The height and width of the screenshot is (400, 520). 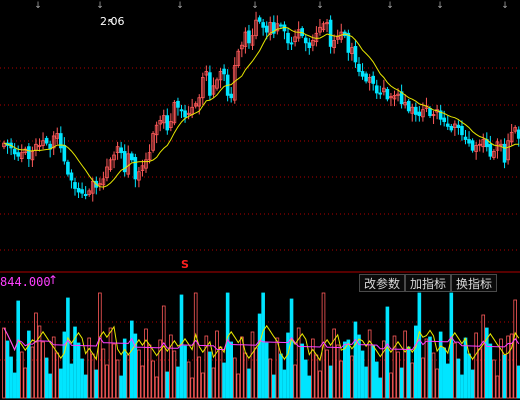 I want to click on volume-moving-average-short, so click(x=261, y=343).